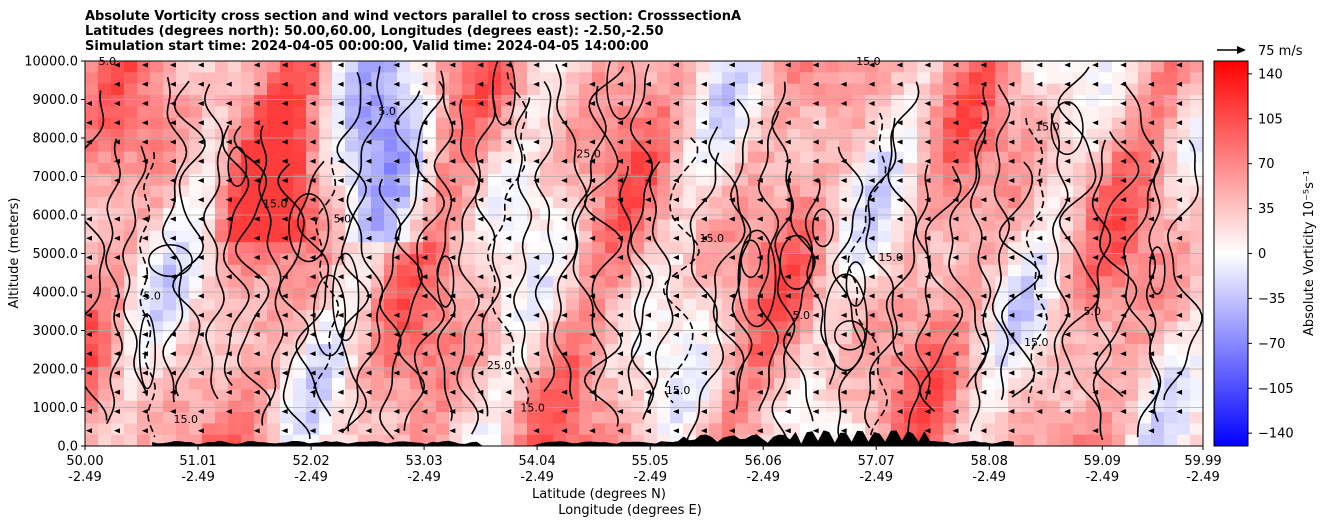 This screenshot has height=526, width=1332. I want to click on x-tick-label-lon: -2.49, so click(1102, 477).